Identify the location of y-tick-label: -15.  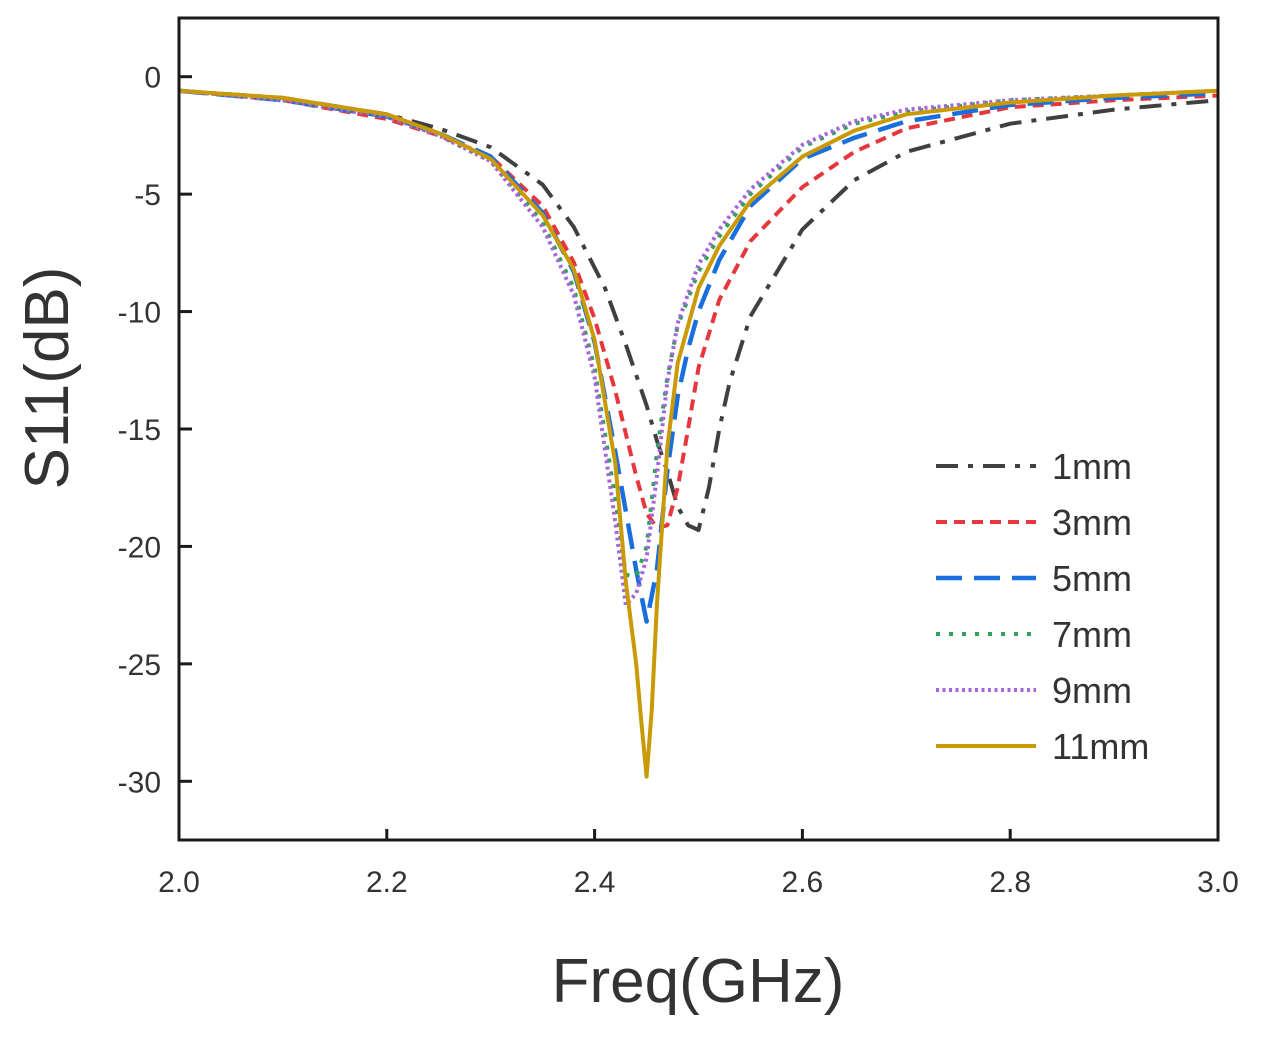
(139, 430).